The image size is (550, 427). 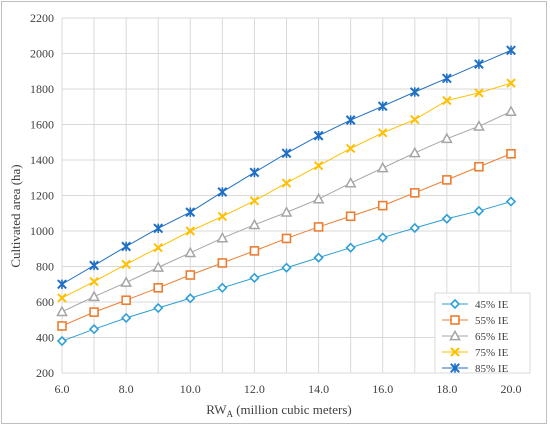 I want to click on x-axis-title-main: RW, so click(x=216, y=409).